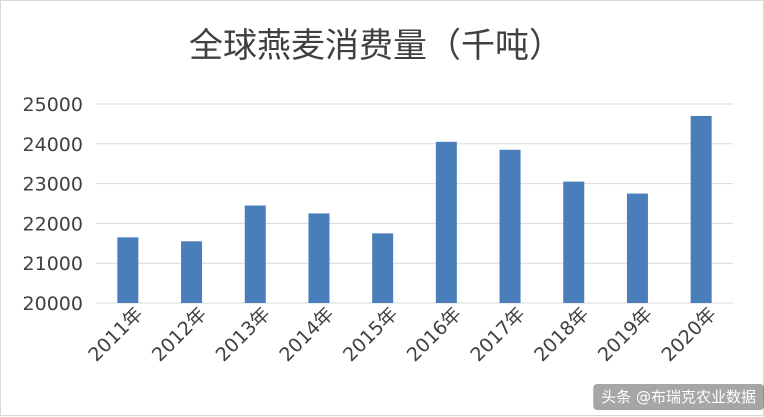  I want to click on watermark: 头条 @布瑞克农业数据, so click(678, 397).